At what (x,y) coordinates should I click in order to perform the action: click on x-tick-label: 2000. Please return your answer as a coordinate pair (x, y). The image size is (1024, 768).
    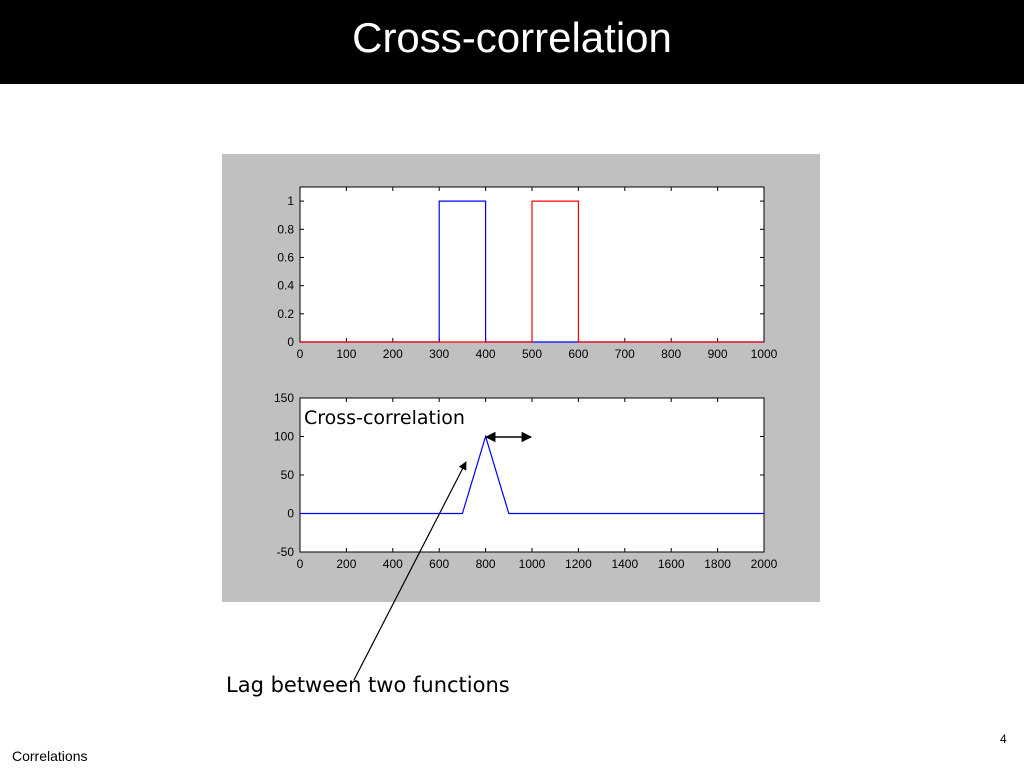
    Looking at the image, I should click on (764, 564).